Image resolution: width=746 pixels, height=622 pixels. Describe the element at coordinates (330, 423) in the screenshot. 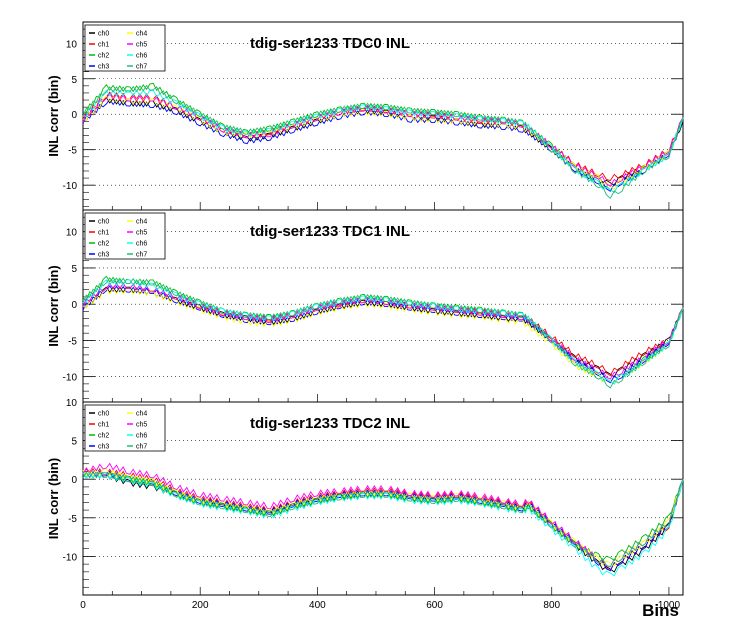

I see `panel-title: tdig-ser1233 TDC2 INL` at that location.